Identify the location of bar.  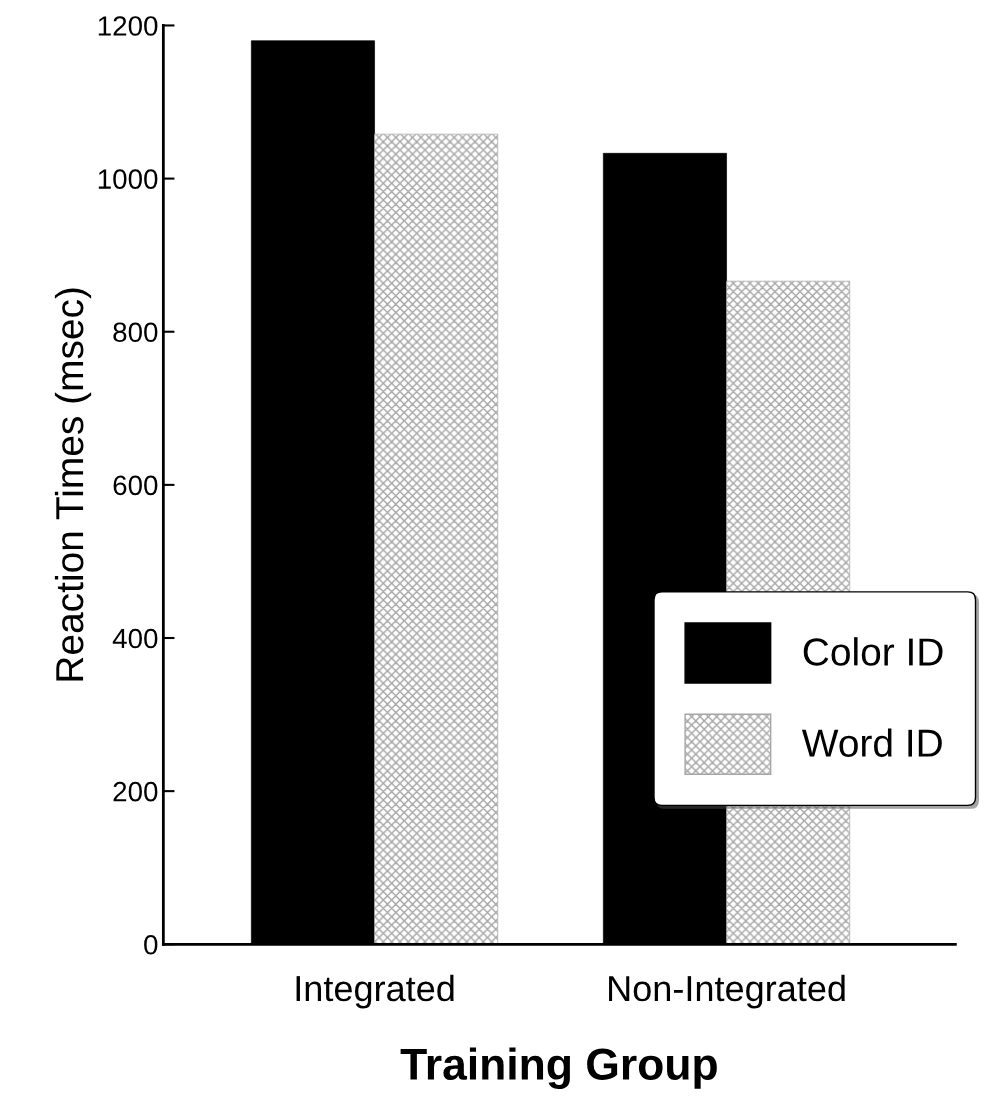
(436, 539).